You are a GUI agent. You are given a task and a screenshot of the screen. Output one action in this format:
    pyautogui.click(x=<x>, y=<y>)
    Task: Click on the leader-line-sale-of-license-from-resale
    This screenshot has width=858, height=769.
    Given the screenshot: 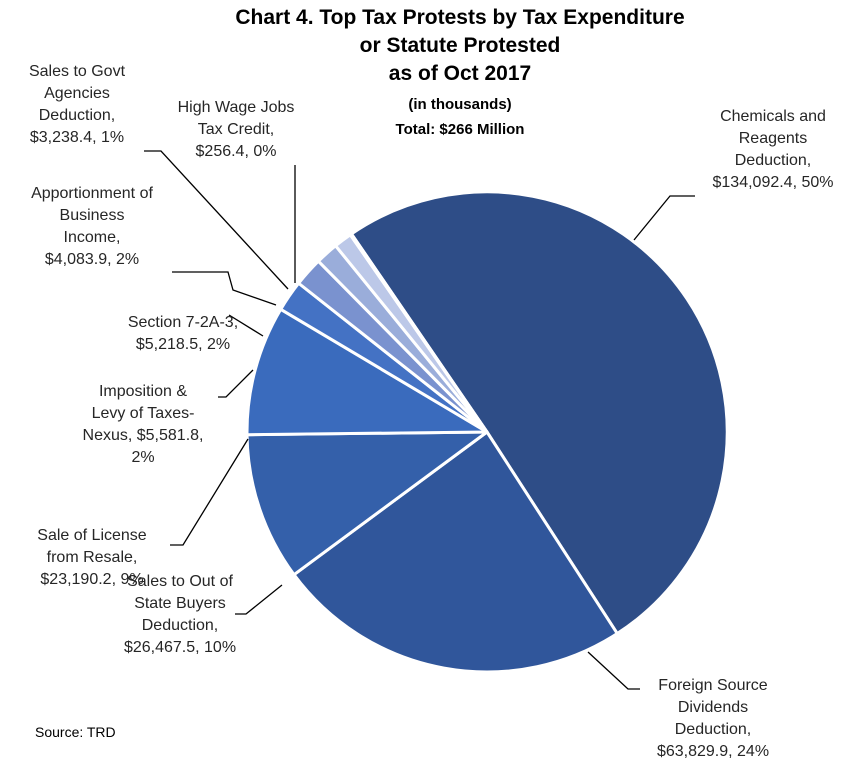 What is the action you would take?
    pyautogui.click(x=209, y=492)
    